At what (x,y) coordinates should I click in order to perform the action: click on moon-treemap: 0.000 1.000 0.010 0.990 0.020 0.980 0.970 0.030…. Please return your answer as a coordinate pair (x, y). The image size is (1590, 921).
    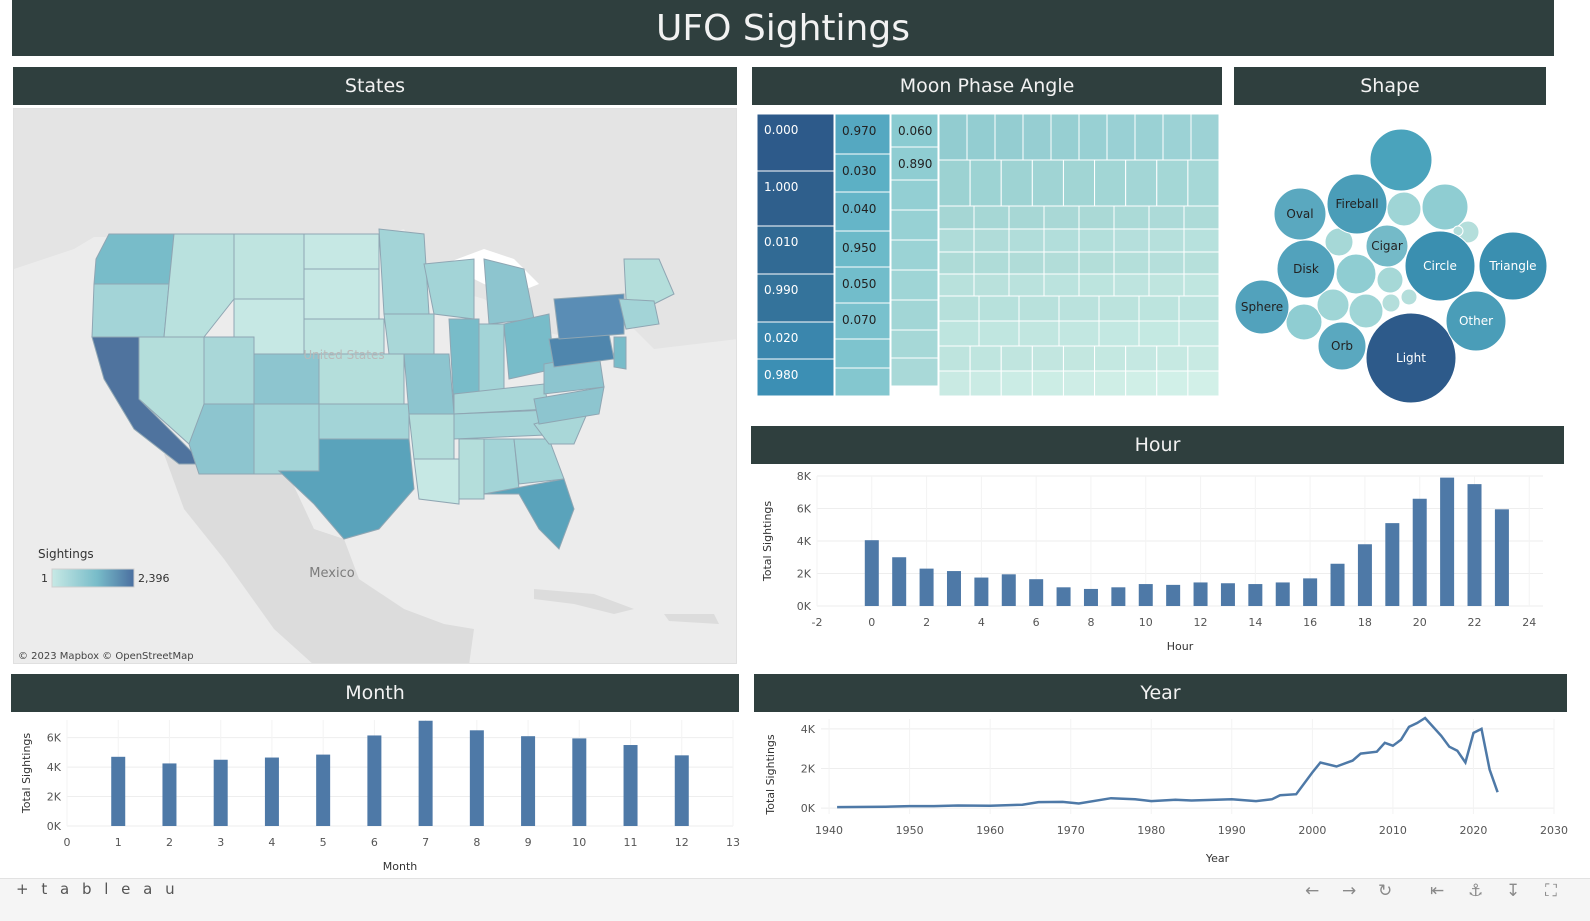
    Looking at the image, I should click on (988, 255).